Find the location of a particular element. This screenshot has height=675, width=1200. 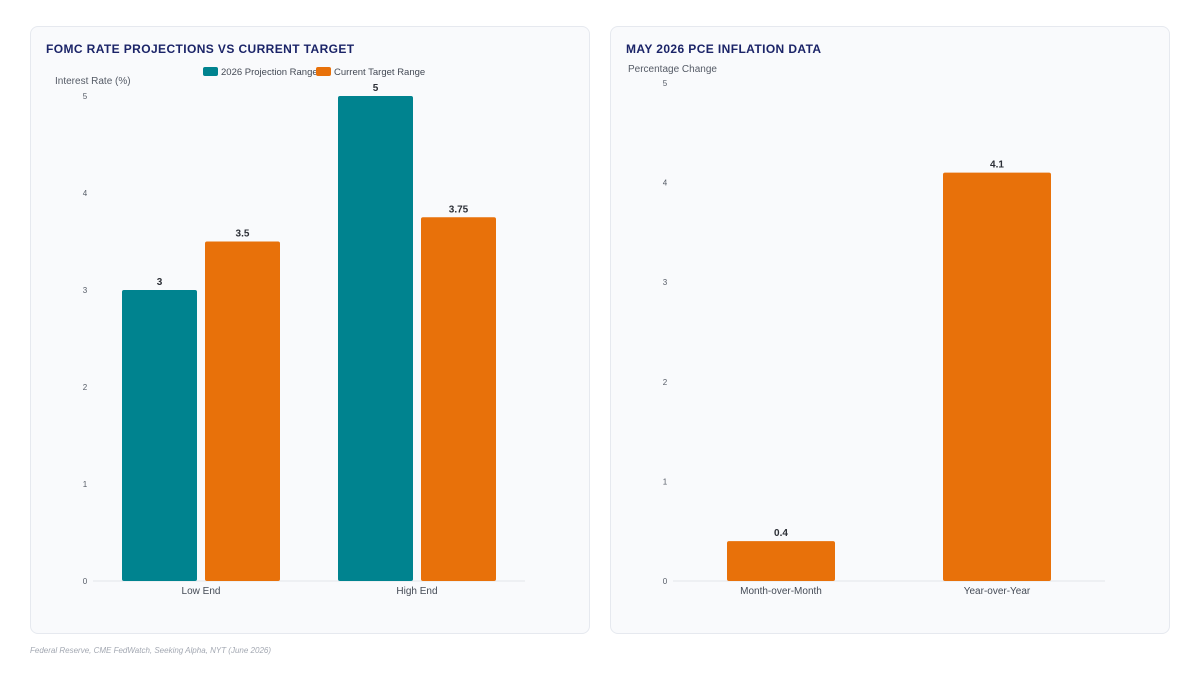

fomc-y-tick-label: 4 is located at coordinates (85, 193).